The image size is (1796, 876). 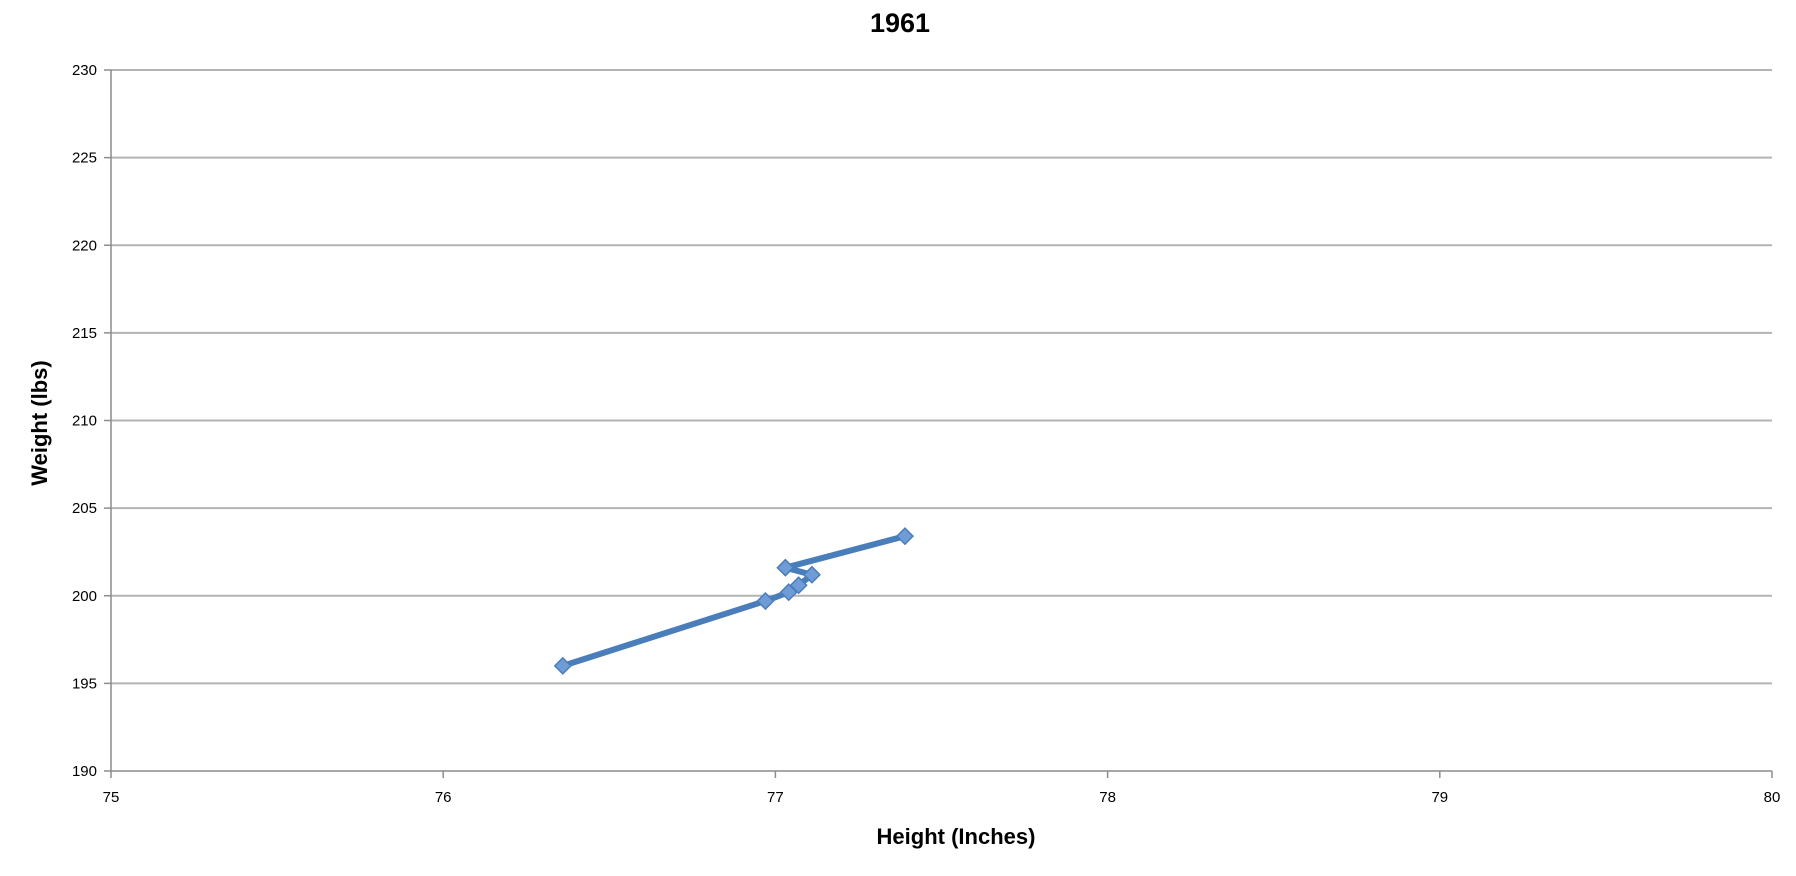 What do you see at coordinates (956, 836) in the screenshot?
I see `x-axis-title: Height (Inches)` at bounding box center [956, 836].